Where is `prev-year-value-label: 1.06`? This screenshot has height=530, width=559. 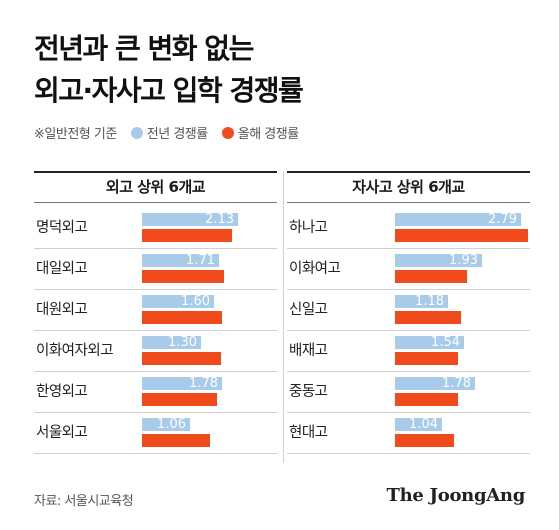
prev-year-value-label: 1.06 is located at coordinates (171, 424).